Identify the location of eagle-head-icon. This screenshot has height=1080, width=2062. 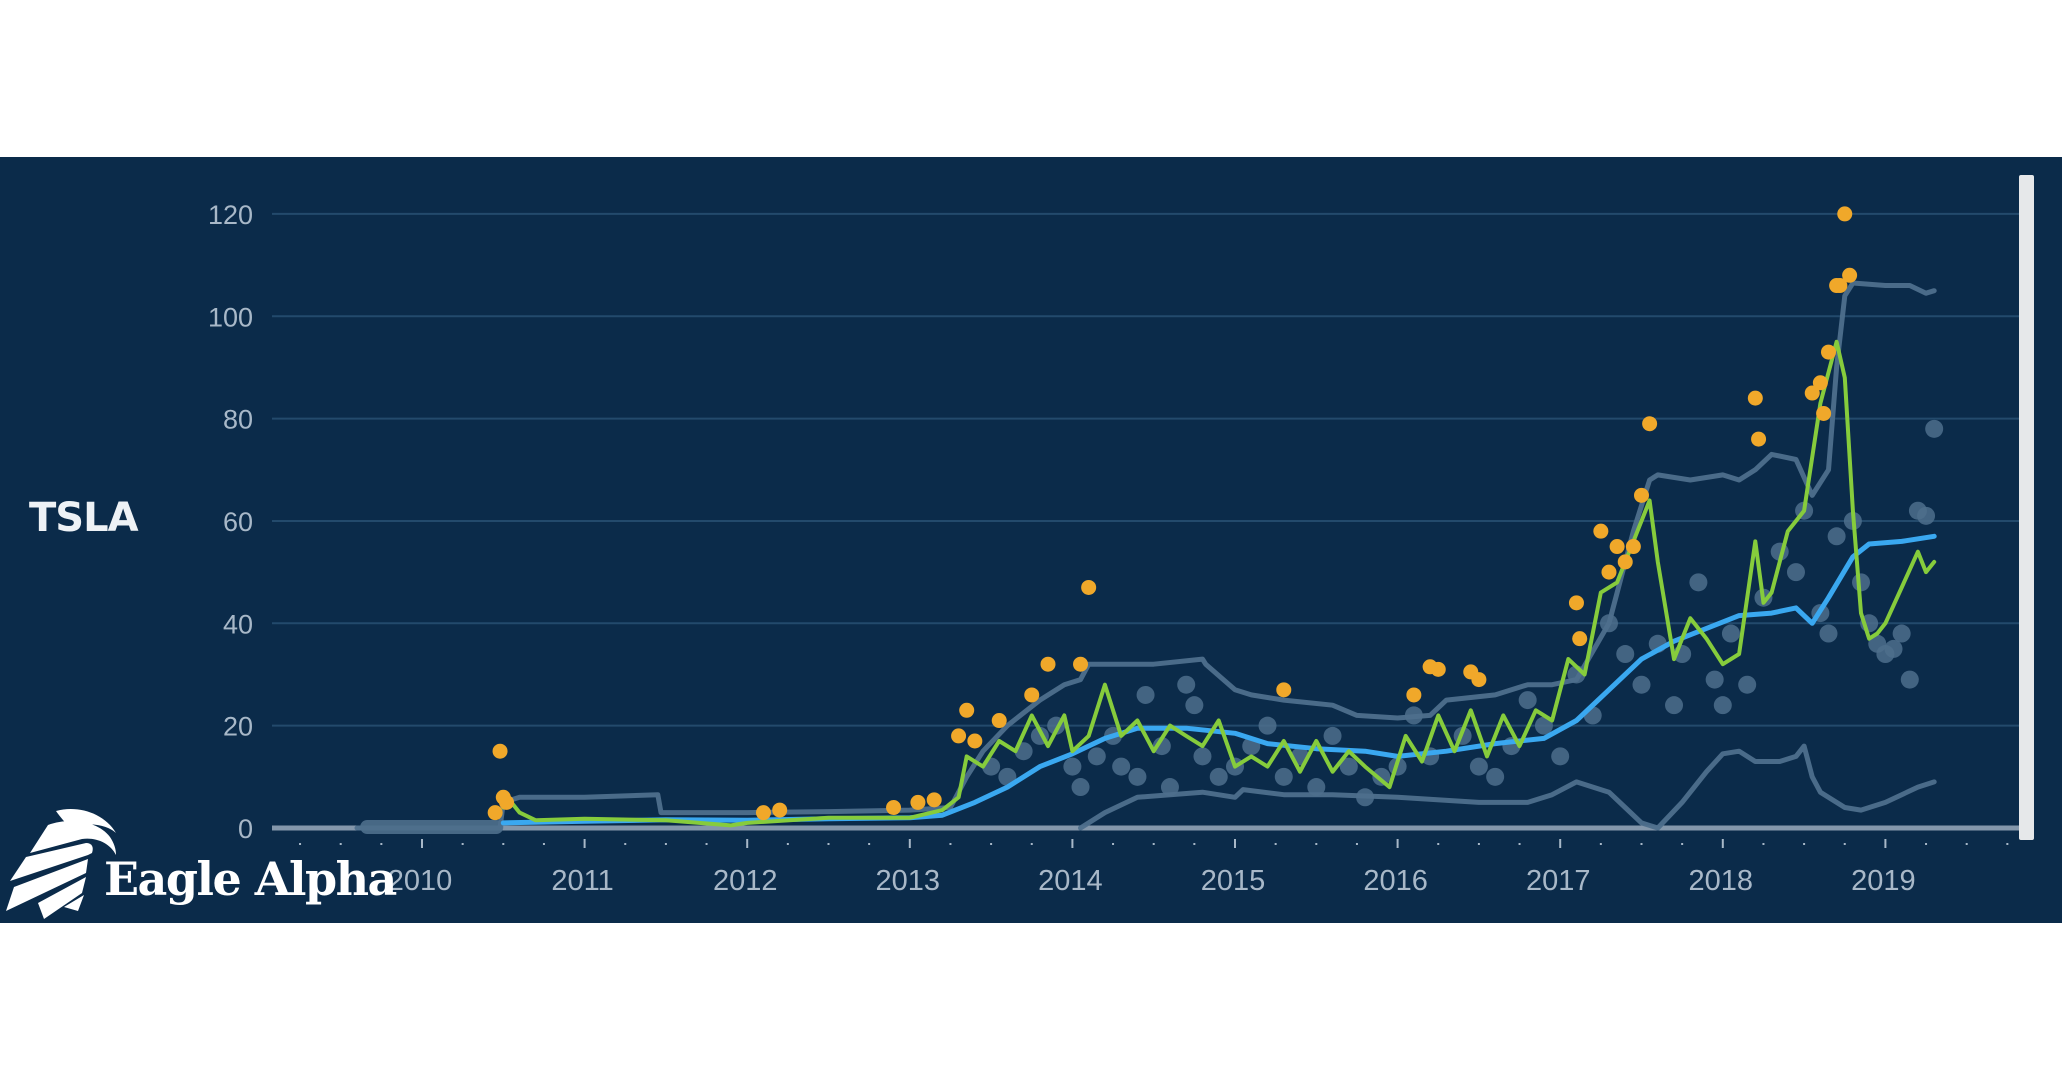
(61, 864).